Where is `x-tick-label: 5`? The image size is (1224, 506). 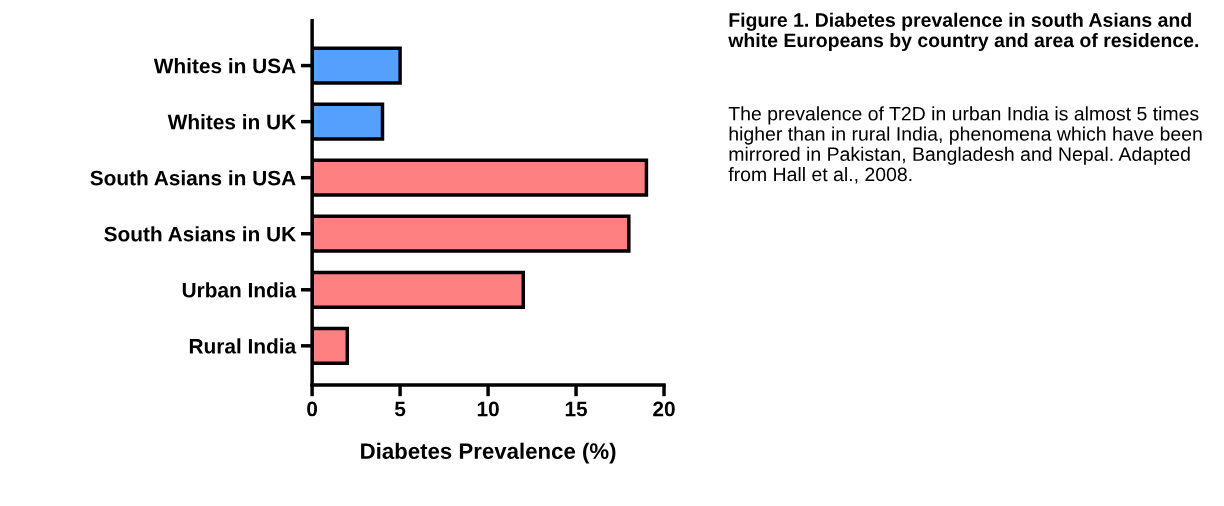
x-tick-label: 5 is located at coordinates (400, 409).